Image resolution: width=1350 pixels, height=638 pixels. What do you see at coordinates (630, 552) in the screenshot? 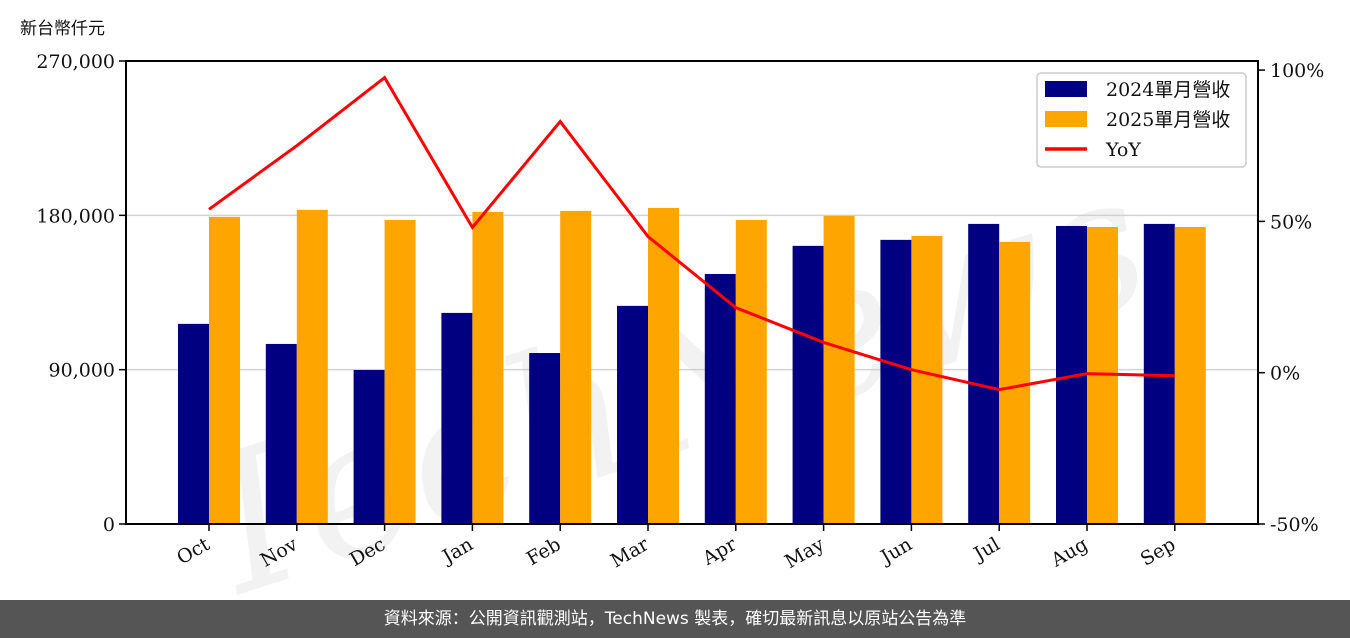
I see `x-tick-label-mar: Mar` at bounding box center [630, 552].